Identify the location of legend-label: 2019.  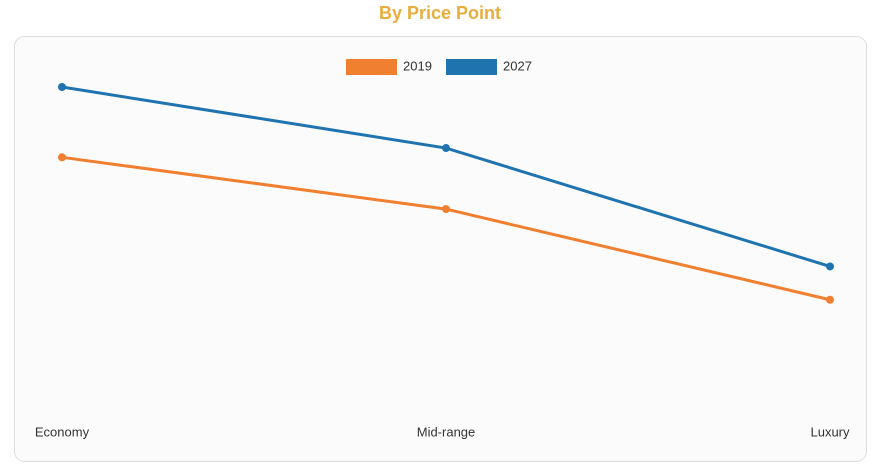
(417, 65).